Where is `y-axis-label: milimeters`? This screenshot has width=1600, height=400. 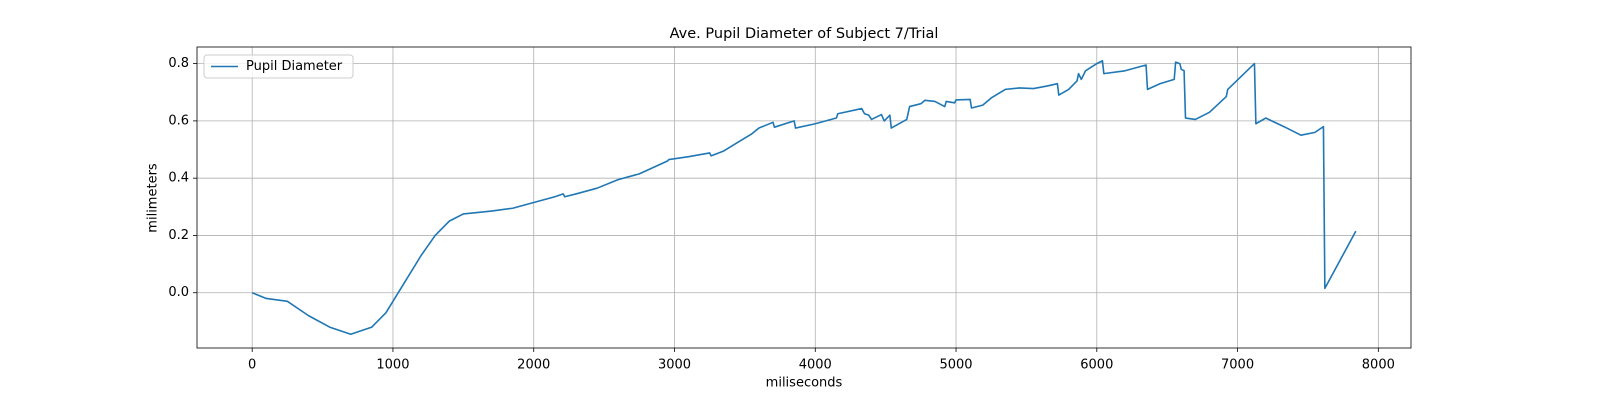
y-axis-label: milimeters is located at coordinates (153, 198).